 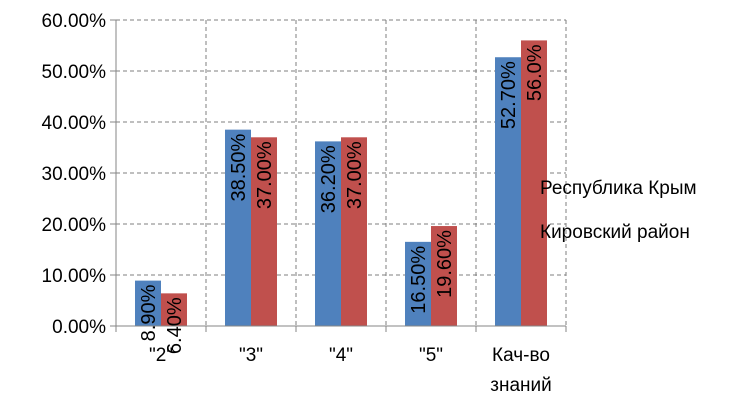 I want to click on y-tick-label-6: 60.00%, so click(x=74, y=21).